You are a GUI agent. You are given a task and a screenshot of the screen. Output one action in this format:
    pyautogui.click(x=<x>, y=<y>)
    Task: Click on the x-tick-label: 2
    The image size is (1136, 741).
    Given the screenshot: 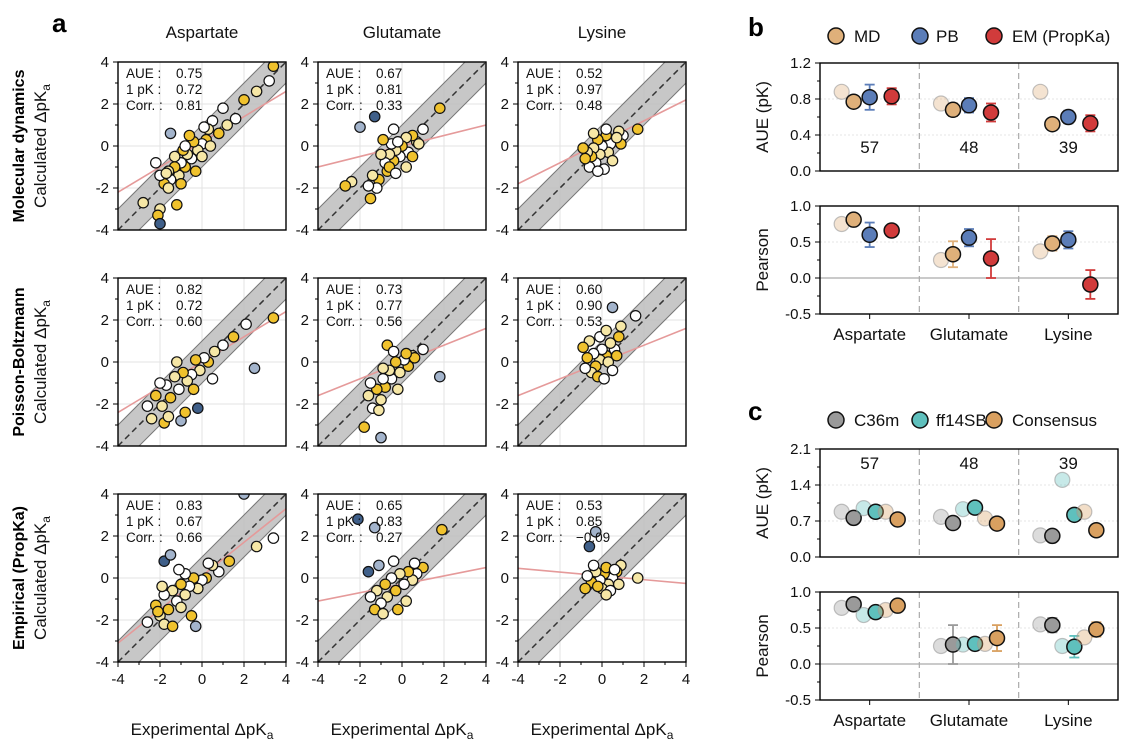 What is the action you would take?
    pyautogui.click(x=644, y=679)
    